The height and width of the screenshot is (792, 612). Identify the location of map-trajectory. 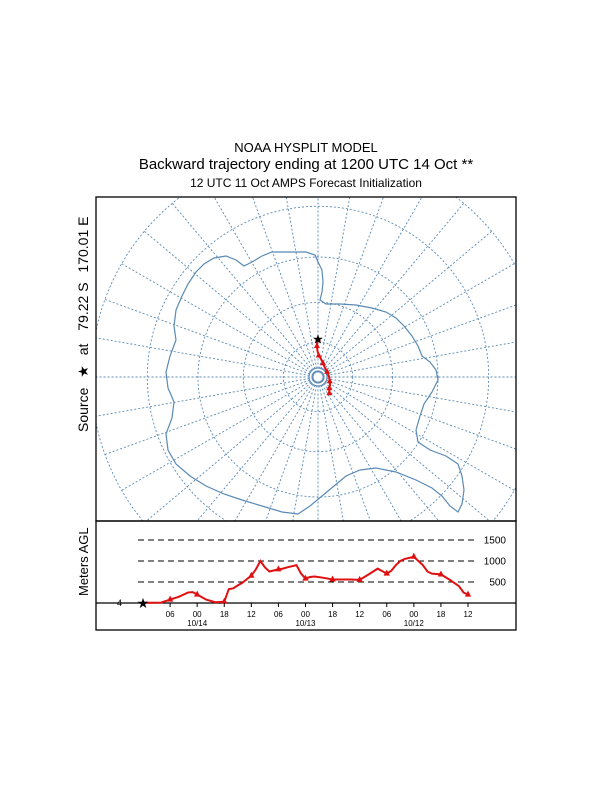
(323, 365).